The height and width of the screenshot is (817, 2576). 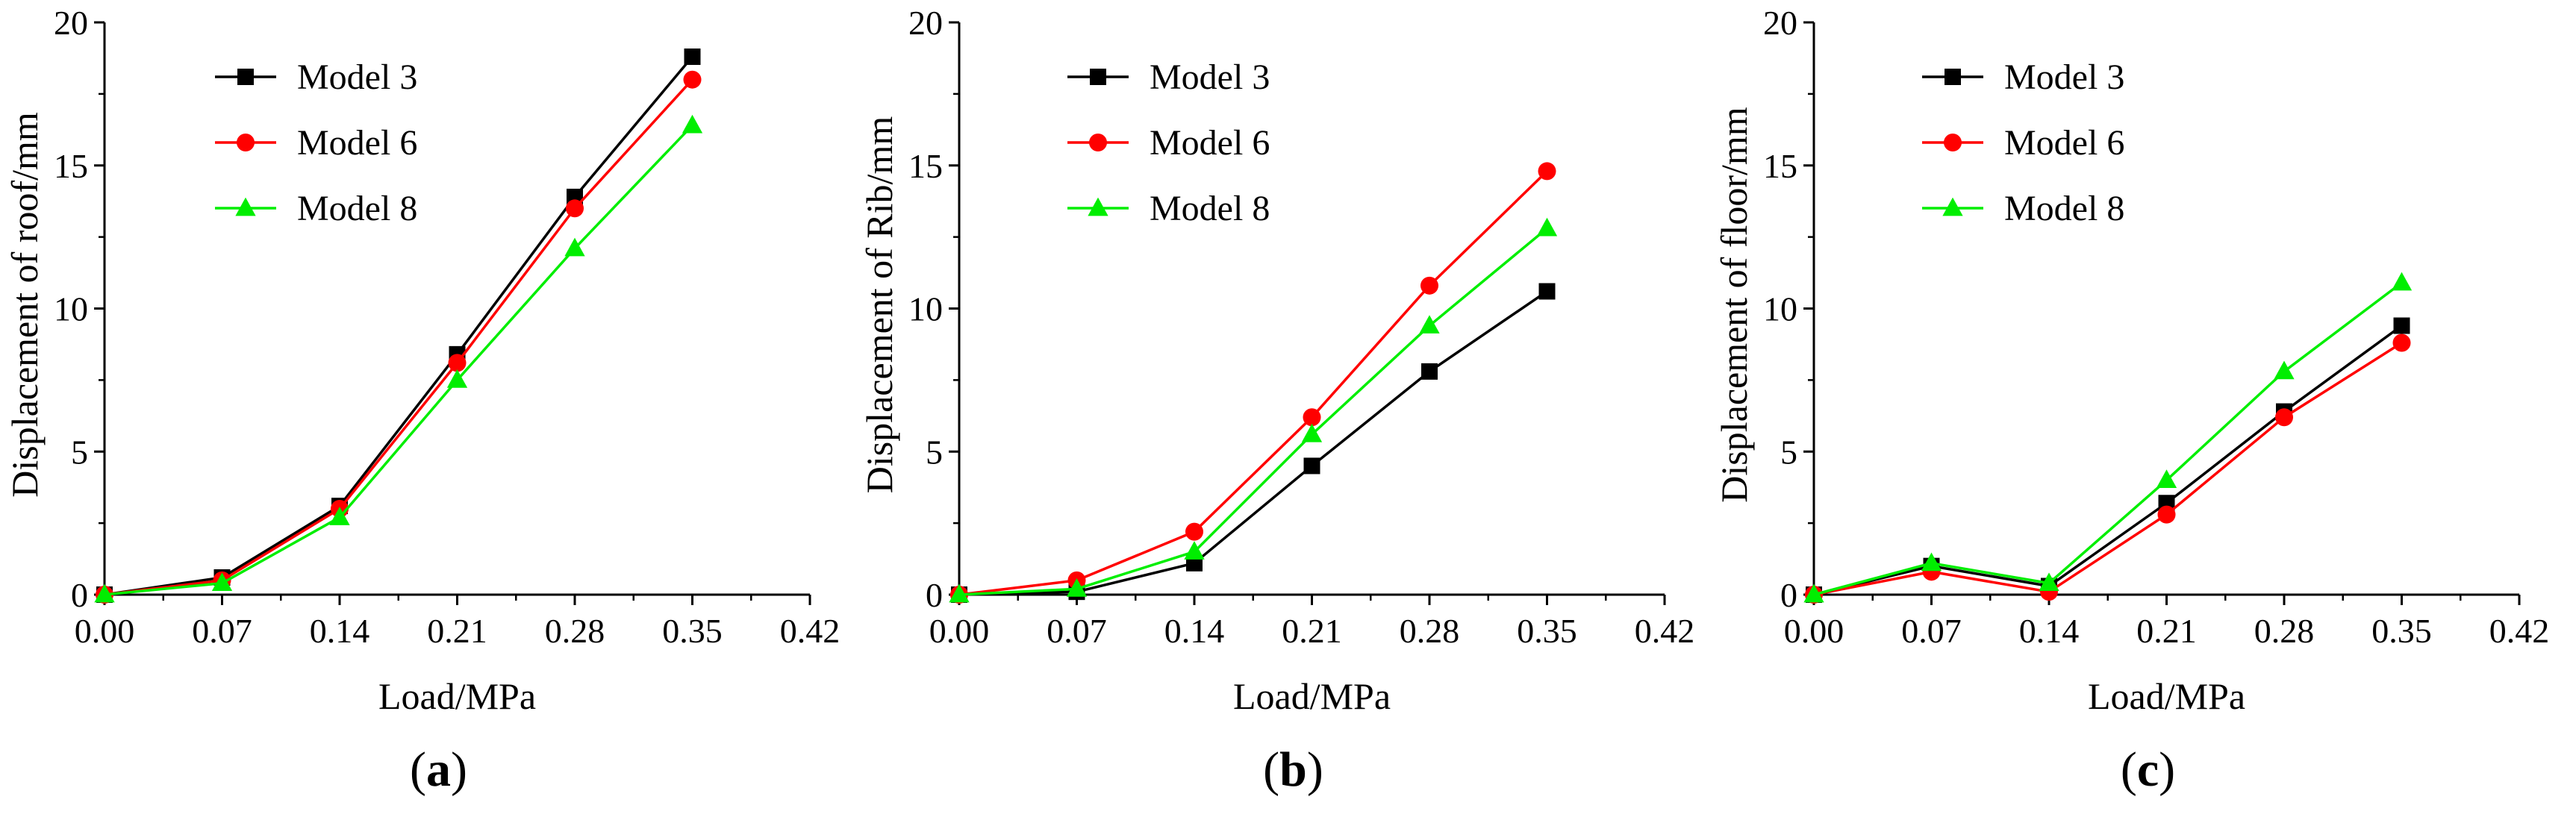 I want to click on panel-label-letter: c, so click(x=2148, y=769).